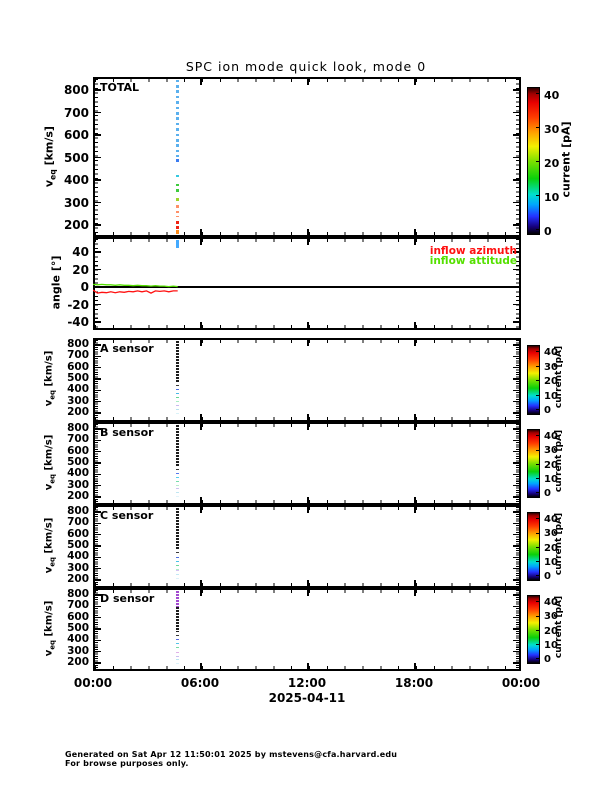 Image resolution: width=612 pixels, height=792 pixels. I want to click on d-colorbar-tick-label: 30, so click(551, 617).